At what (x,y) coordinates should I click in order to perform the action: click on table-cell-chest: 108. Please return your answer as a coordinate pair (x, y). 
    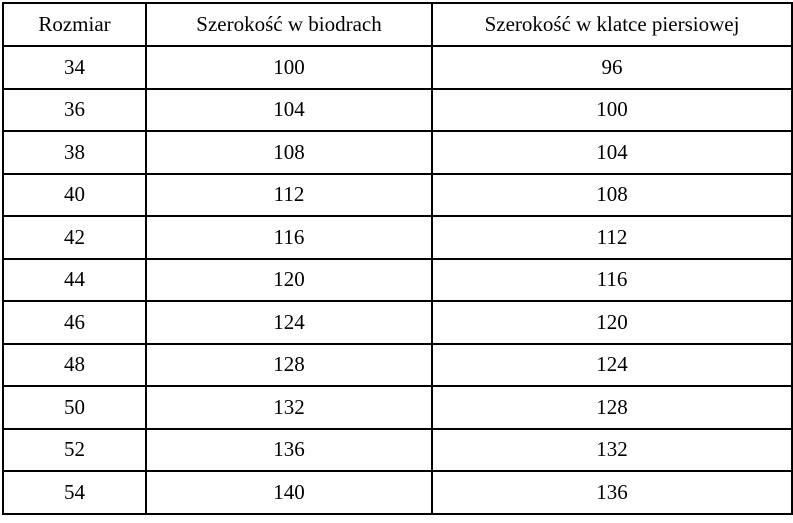
    Looking at the image, I should click on (612, 194).